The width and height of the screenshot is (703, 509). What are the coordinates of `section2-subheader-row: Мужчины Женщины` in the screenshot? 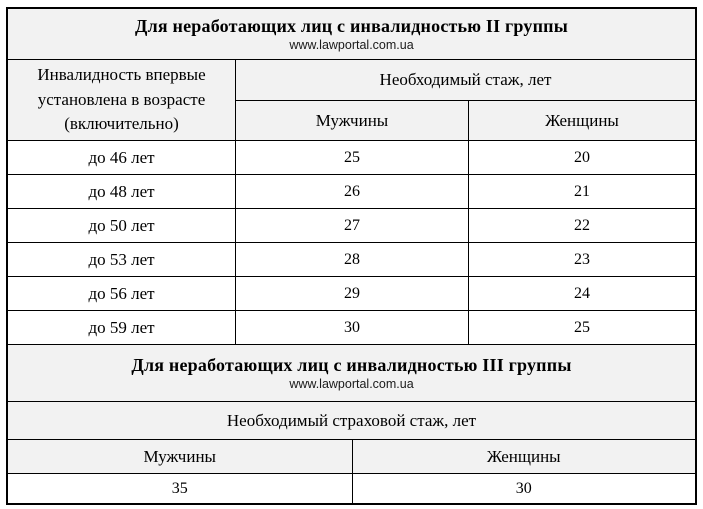 It's located at (351, 456).